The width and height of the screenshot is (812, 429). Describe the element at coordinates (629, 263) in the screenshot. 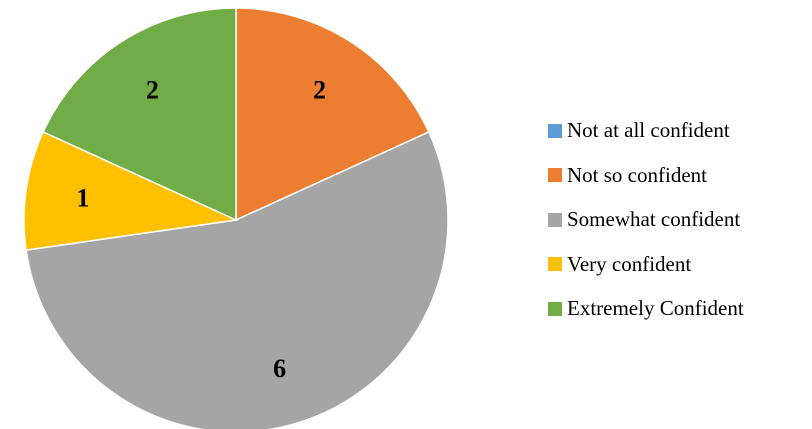

I see `legend-label: Very confident` at that location.